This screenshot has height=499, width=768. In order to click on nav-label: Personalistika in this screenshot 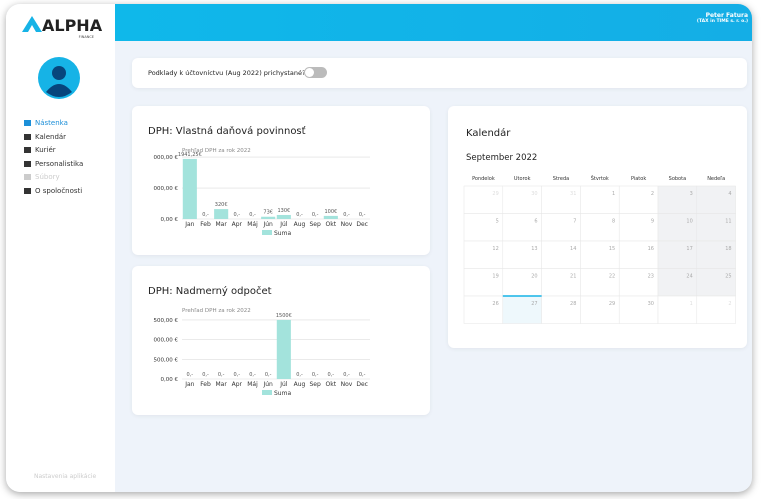, I will do `click(59, 163)`.